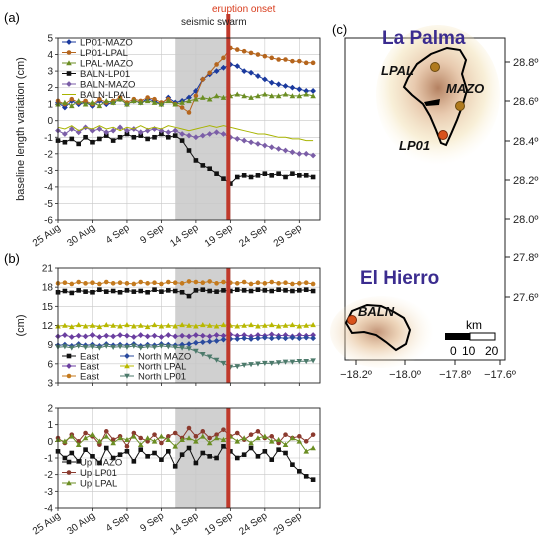 The image size is (550, 541). Describe the element at coordinates (48, 288) in the screenshot. I see `y-tick-label: 18` at that location.